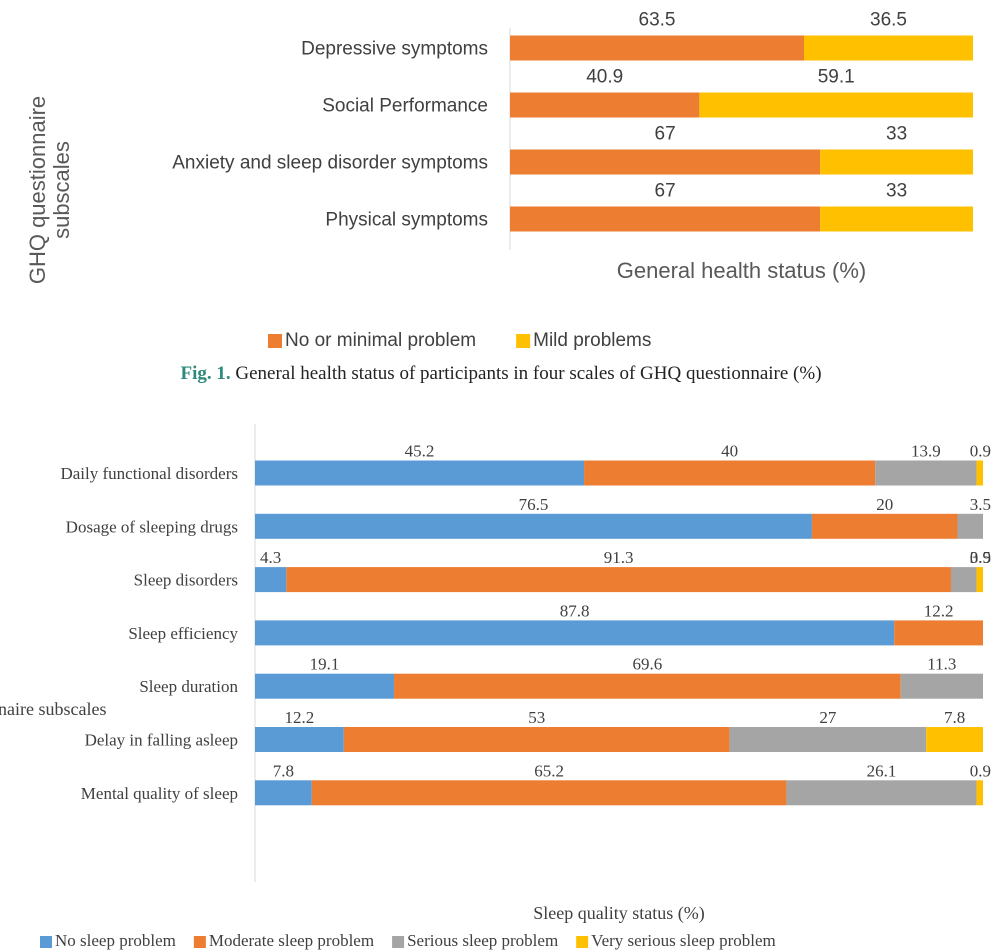 Image resolution: width=1002 pixels, height=952 pixels. I want to click on category-label-anxiety-and-sleep-disorder-symptoms: Anxiety and sleep disorder symptoms, so click(330, 163).